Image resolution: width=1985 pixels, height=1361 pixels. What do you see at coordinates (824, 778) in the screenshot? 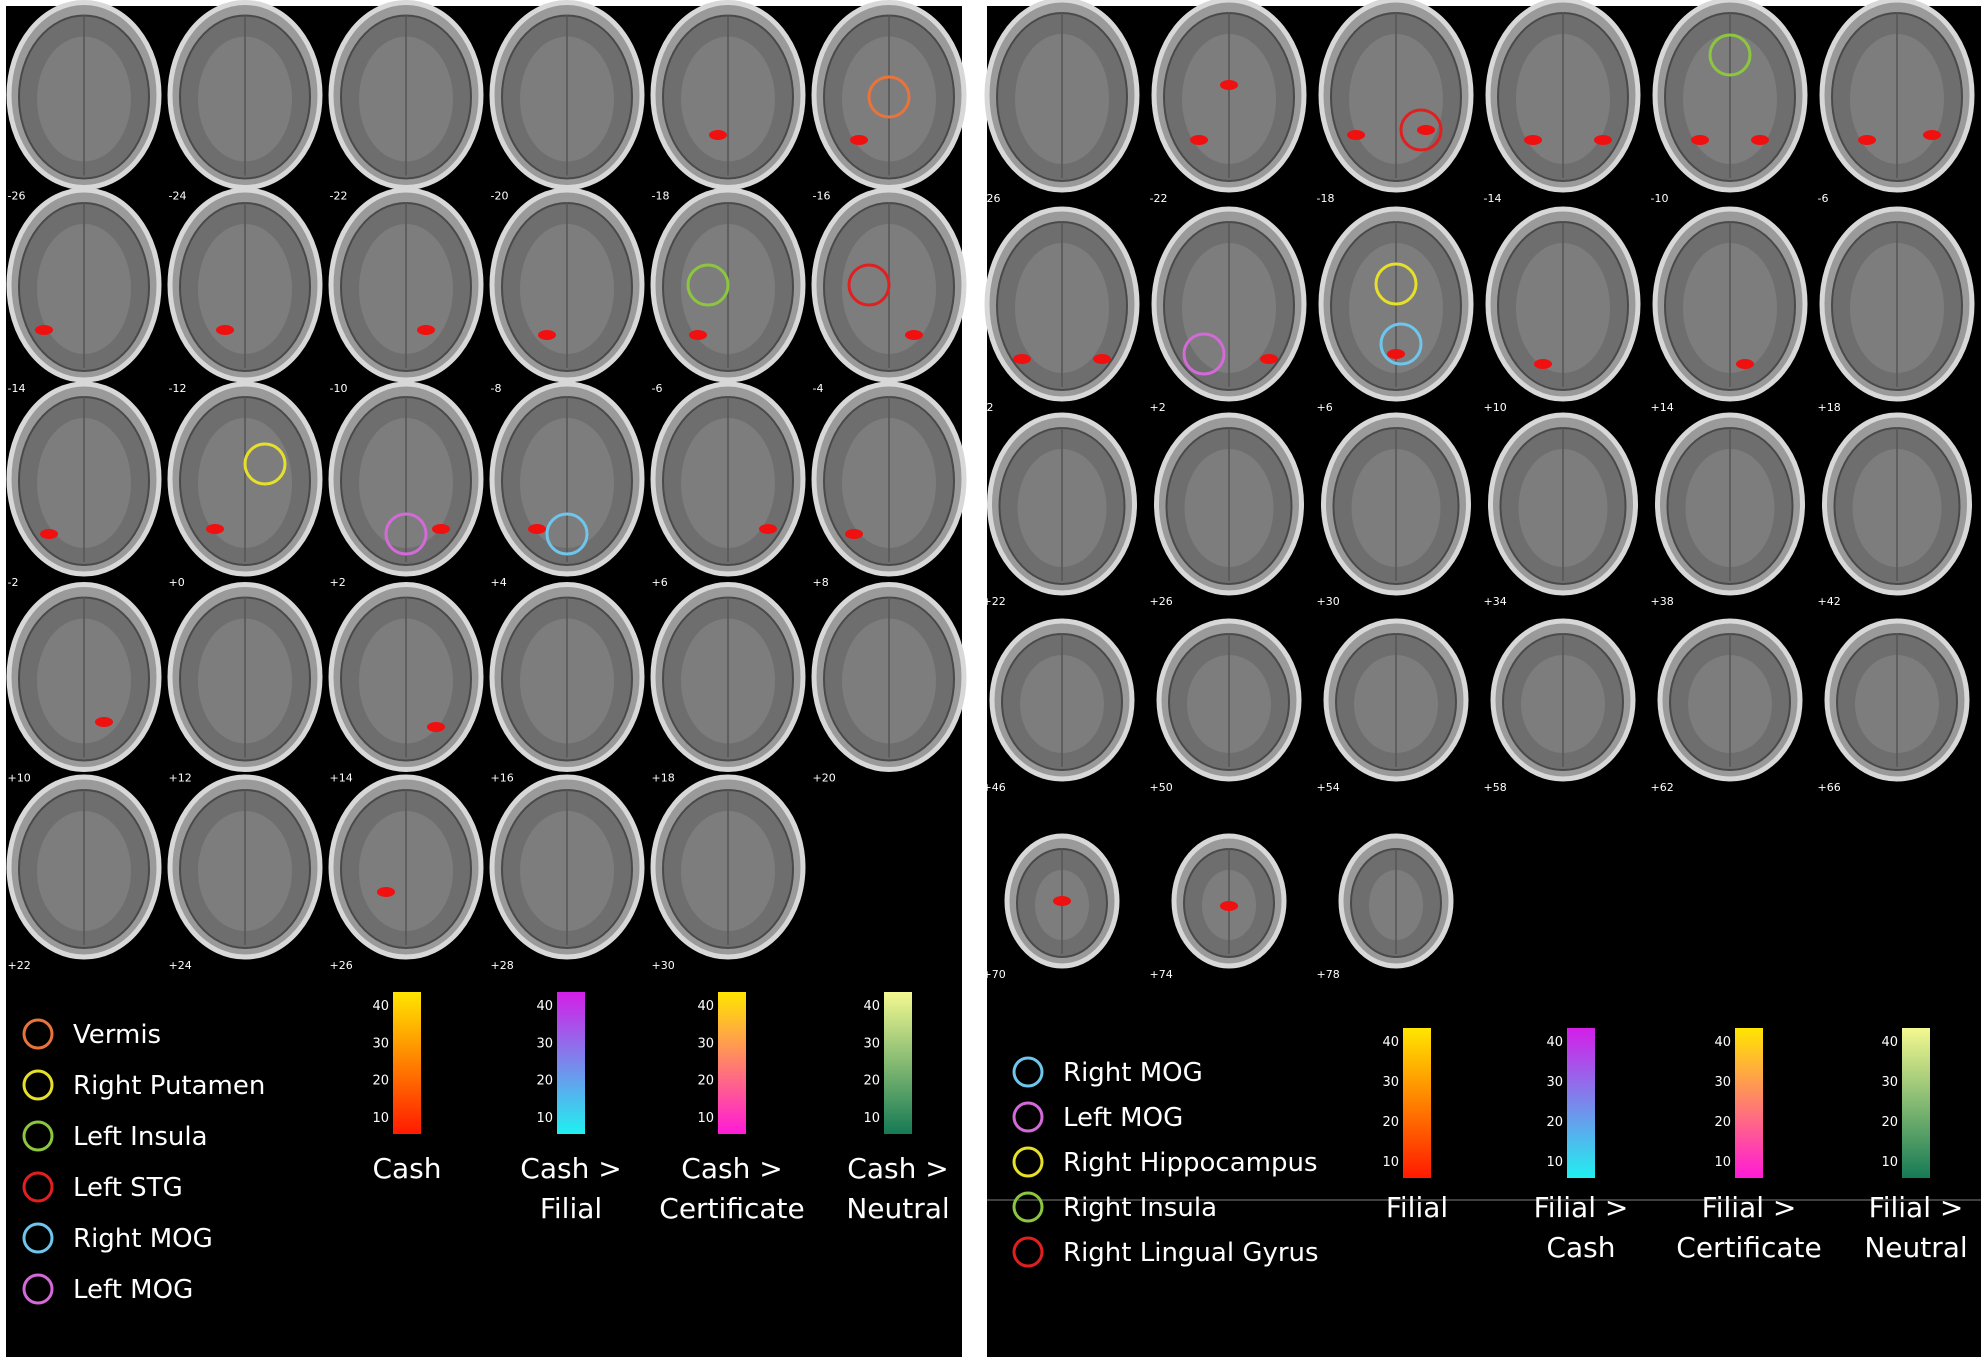
I see `slice-label: +20` at bounding box center [824, 778].